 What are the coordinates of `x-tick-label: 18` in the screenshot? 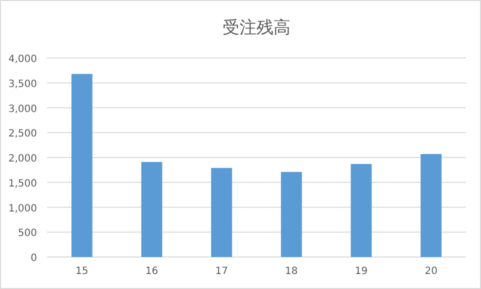 It's located at (291, 271).